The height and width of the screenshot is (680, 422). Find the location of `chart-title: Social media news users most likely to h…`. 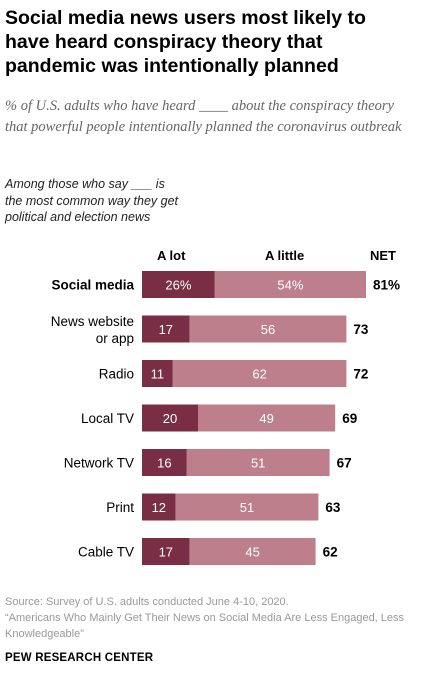

chart-title: Social media news users most likely to h… is located at coordinates (185, 42).